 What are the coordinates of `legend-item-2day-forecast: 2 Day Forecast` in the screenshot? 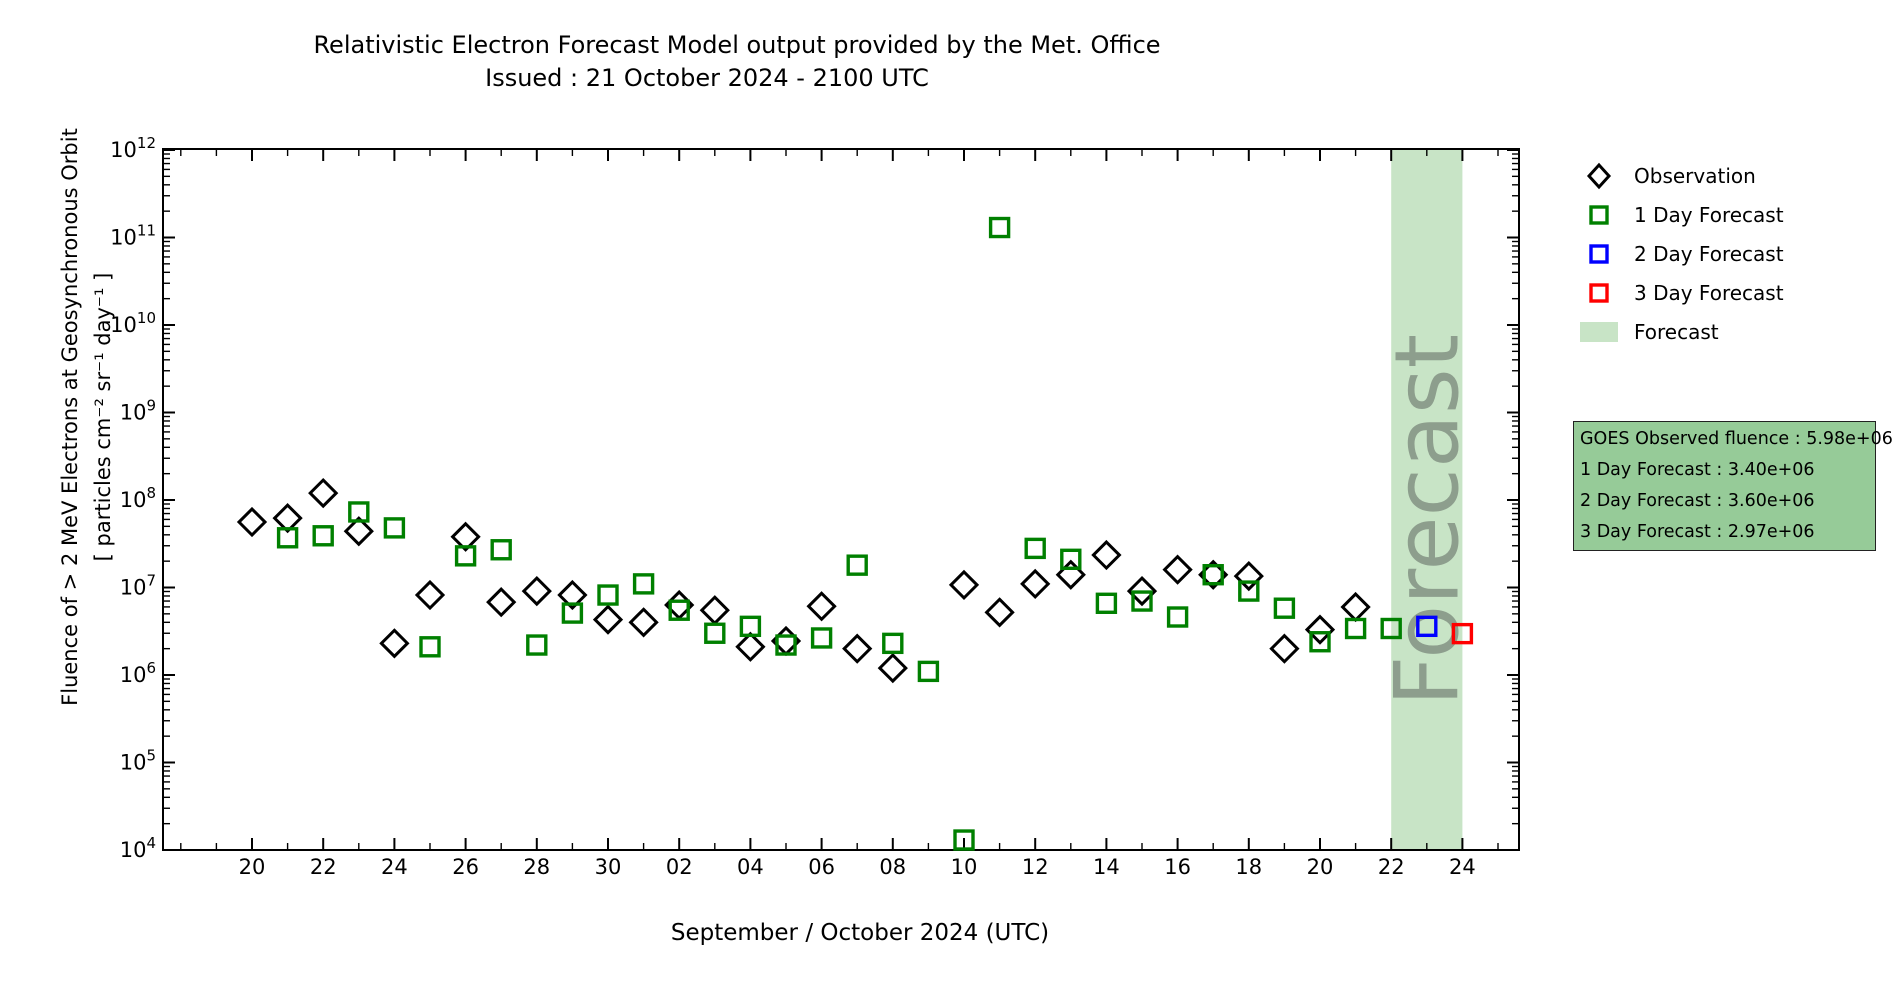 It's located at (1681, 253).